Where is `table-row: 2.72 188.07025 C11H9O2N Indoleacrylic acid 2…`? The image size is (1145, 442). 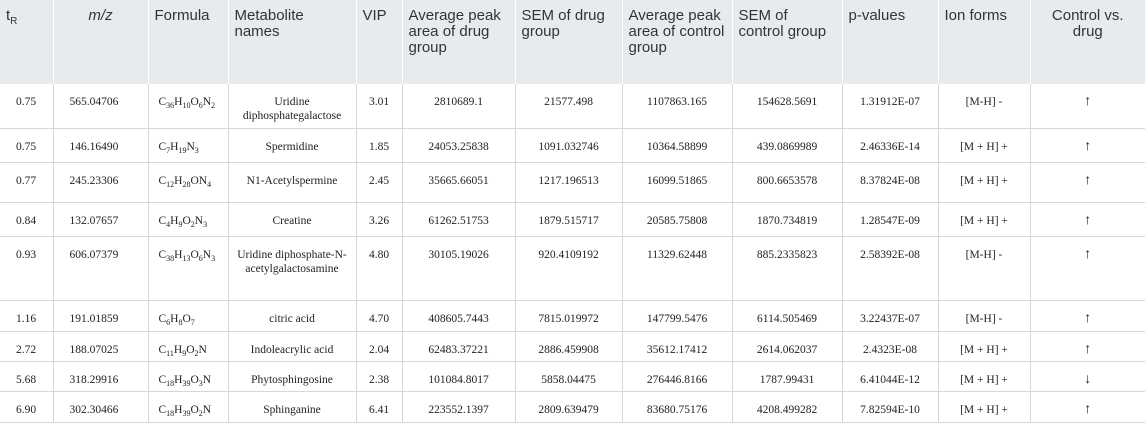 table-row: 2.72 188.07025 C11H9O2N Indoleacrylic acid 2… is located at coordinates (572, 346).